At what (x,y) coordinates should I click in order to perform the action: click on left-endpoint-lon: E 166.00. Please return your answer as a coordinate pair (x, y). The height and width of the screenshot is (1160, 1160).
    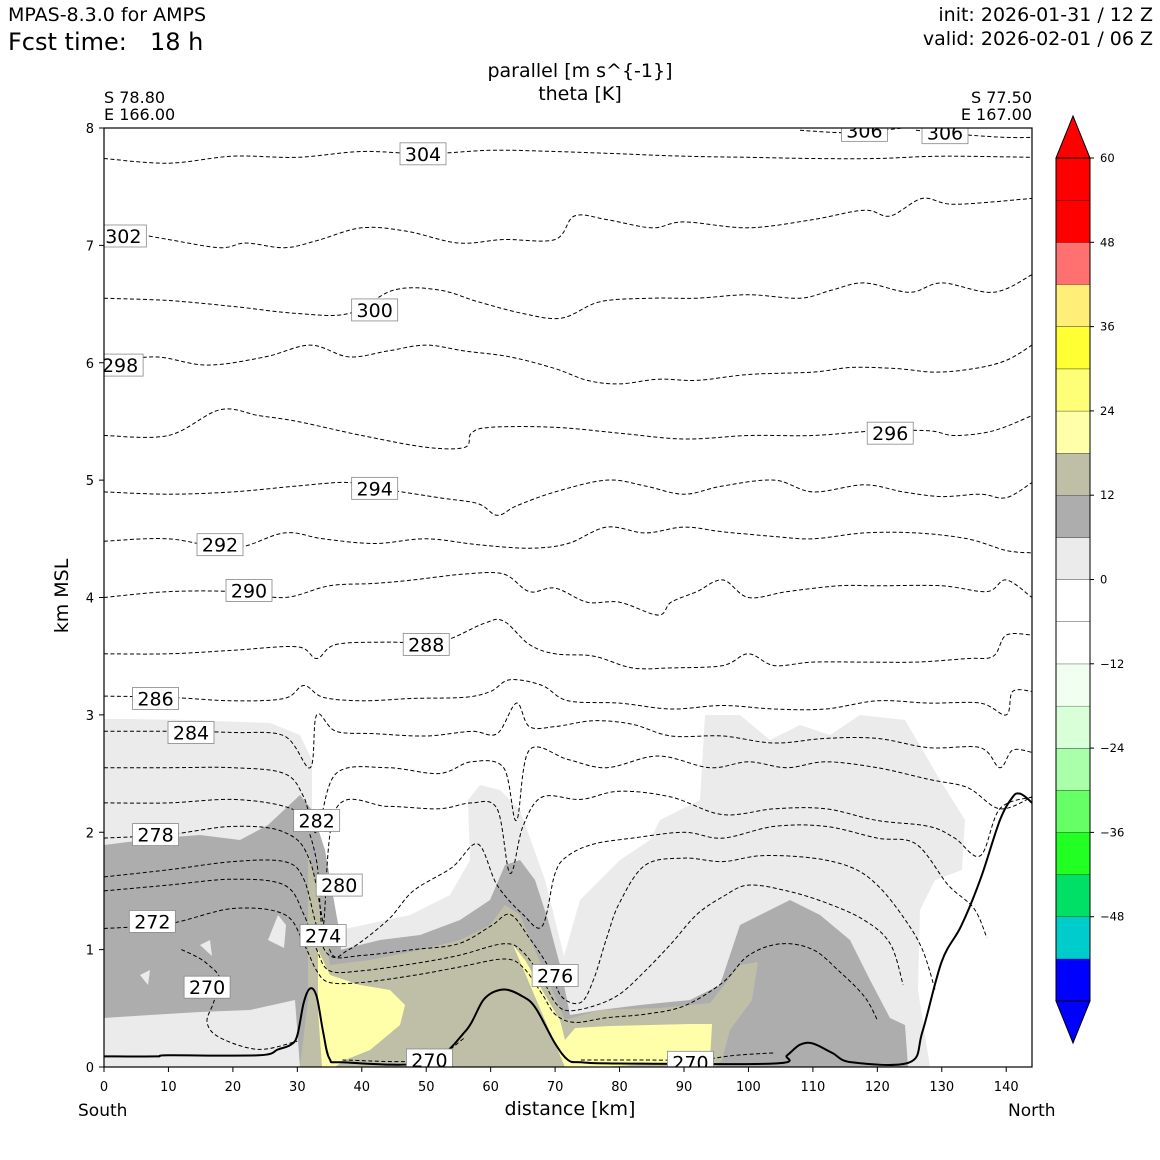
    Looking at the image, I should click on (140, 114).